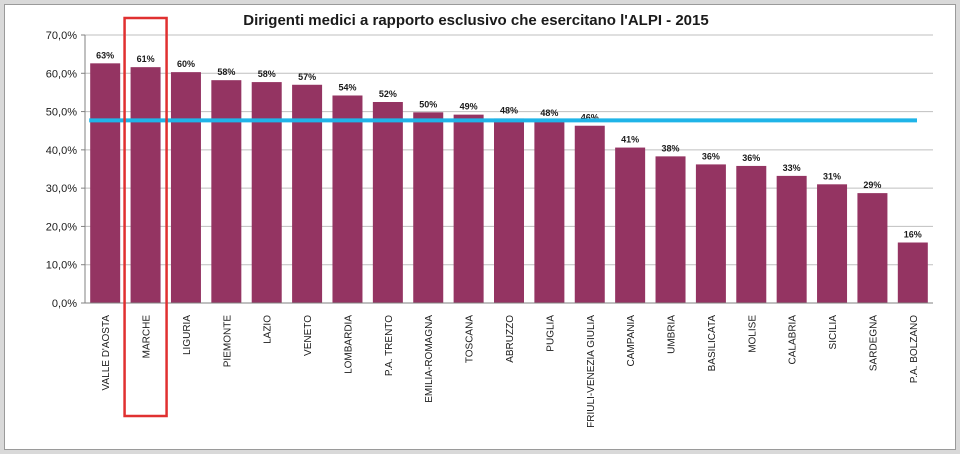 Image resolution: width=960 pixels, height=454 pixels. I want to click on highlight-box, so click(145, 217).